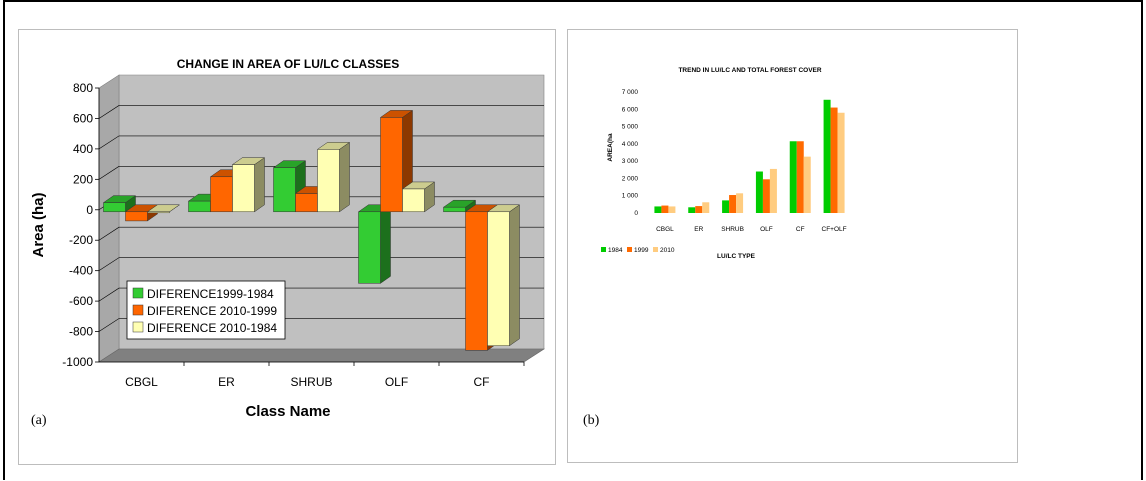  I want to click on chart-b-legend: 1984 1999 2010, so click(638, 250).